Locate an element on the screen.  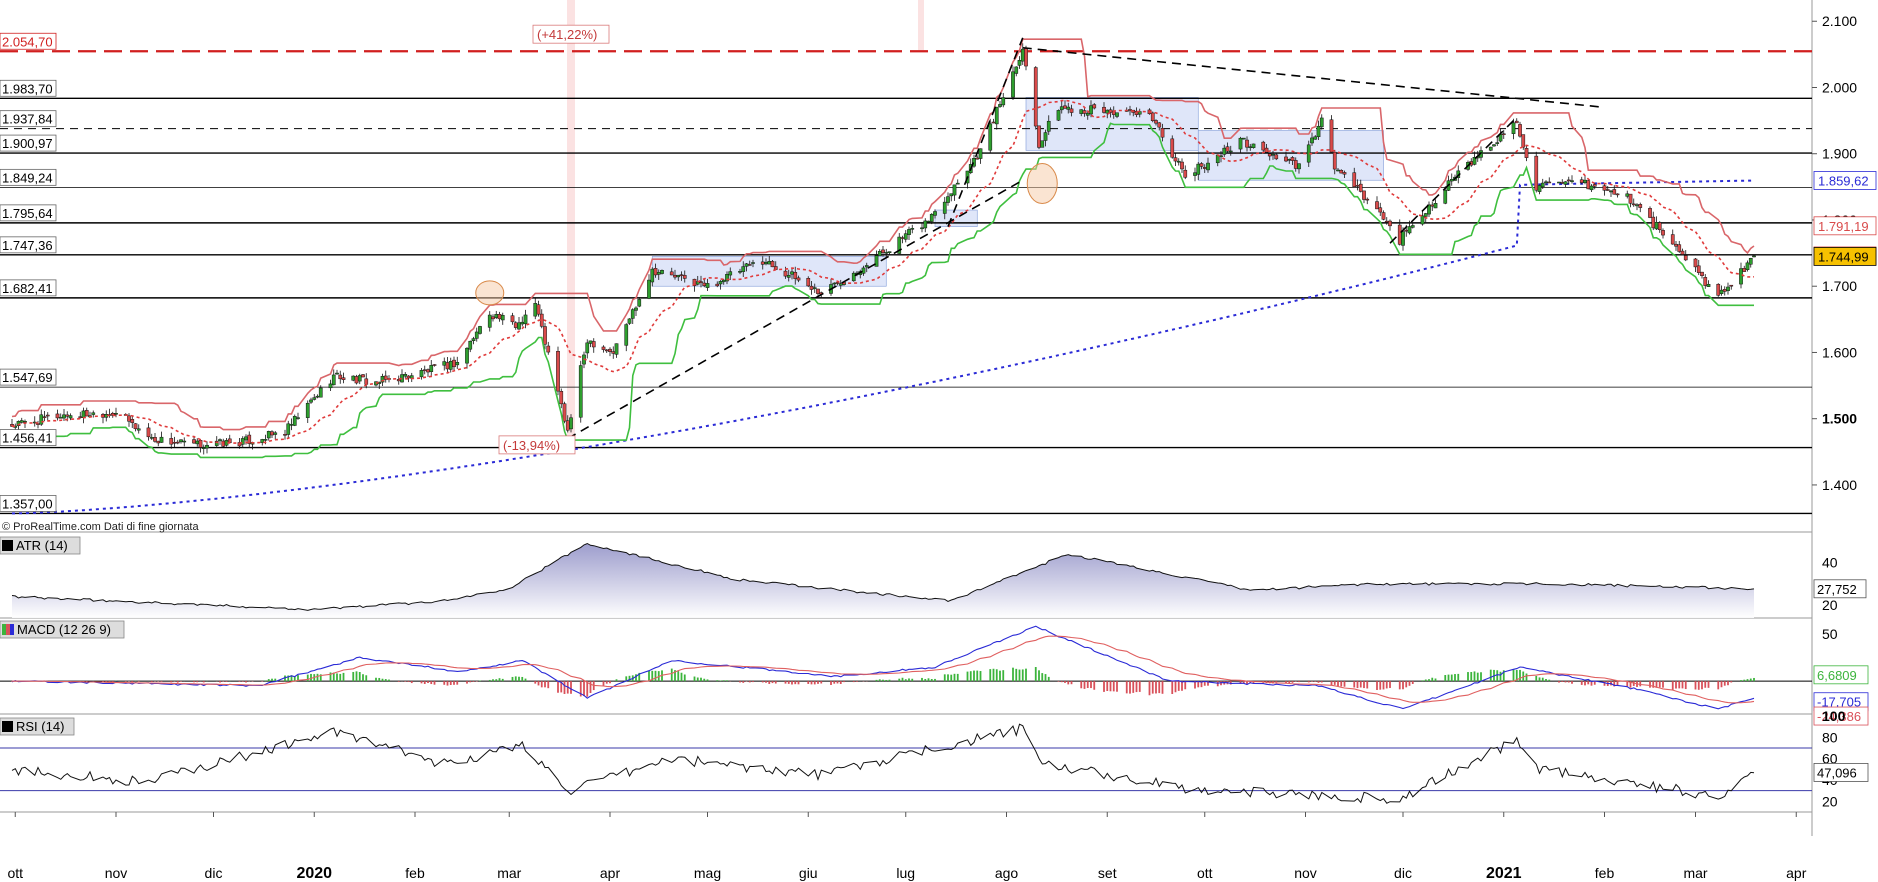
x-tick-label: mag is located at coordinates (707, 873).